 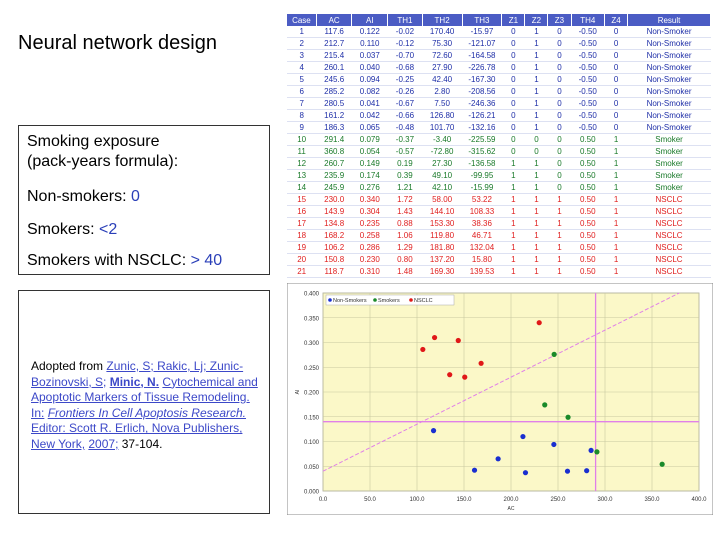 What do you see at coordinates (38, 412) in the screenshot?
I see `citation-in-label: In:` at bounding box center [38, 412].